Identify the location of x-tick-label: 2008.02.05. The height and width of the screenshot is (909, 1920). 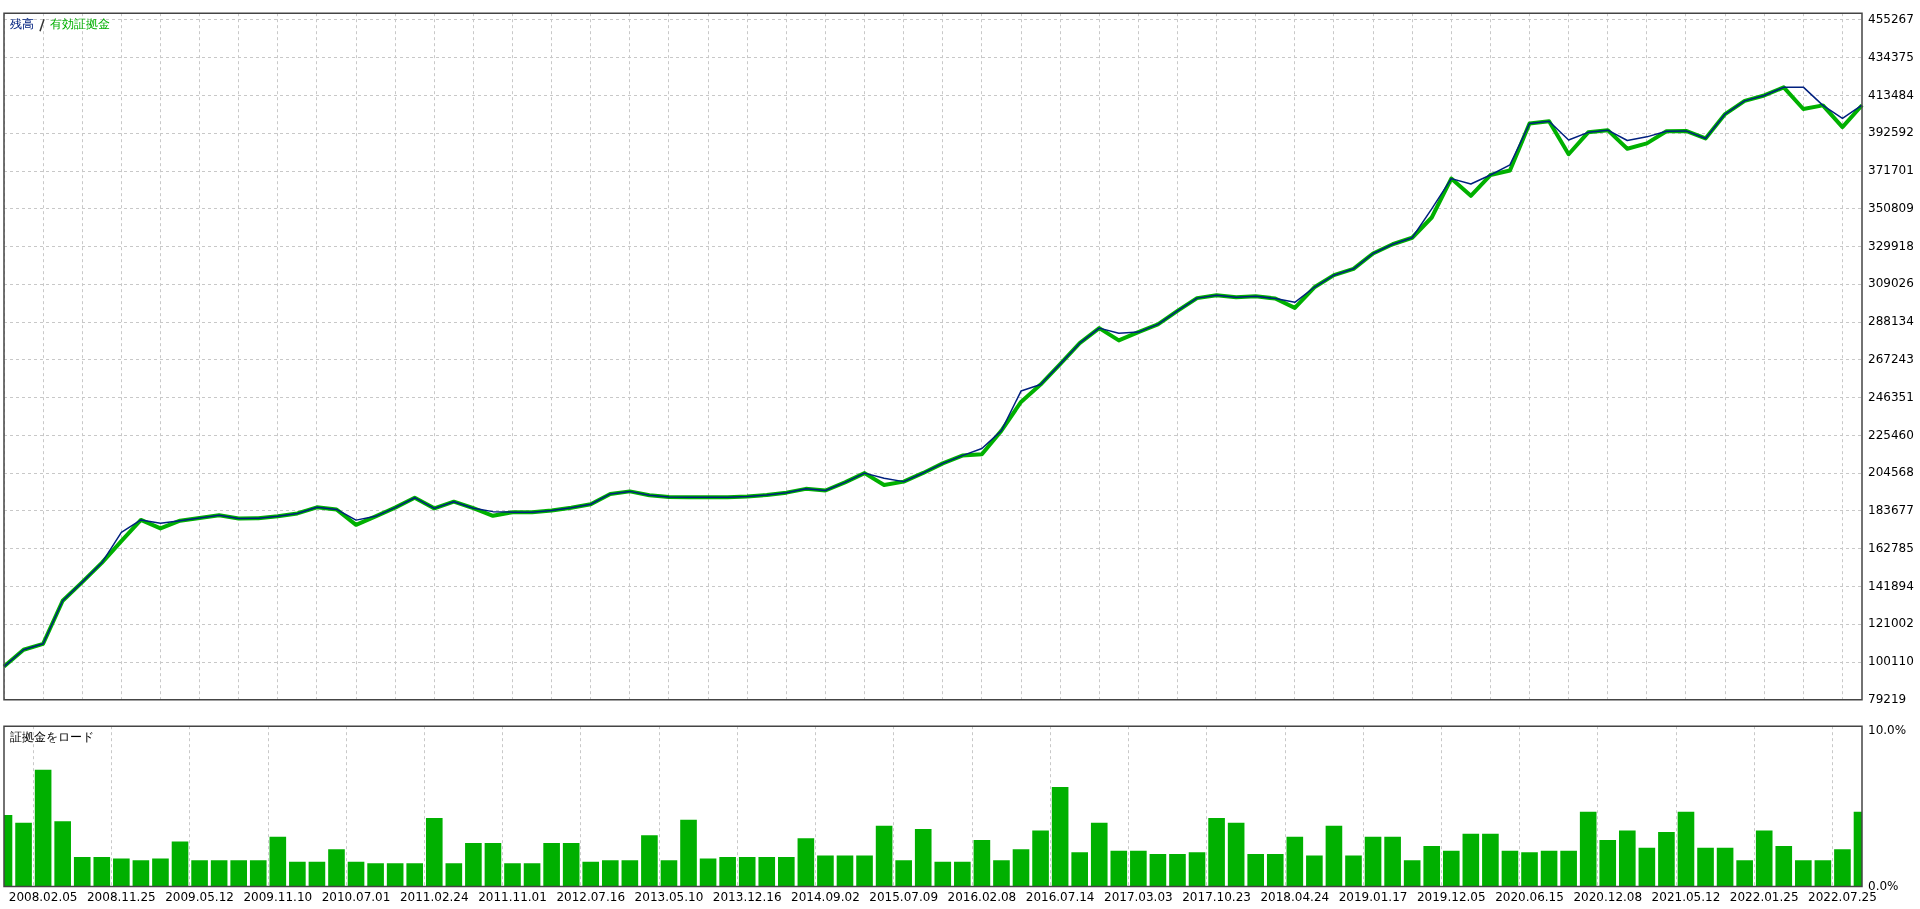
(43, 896).